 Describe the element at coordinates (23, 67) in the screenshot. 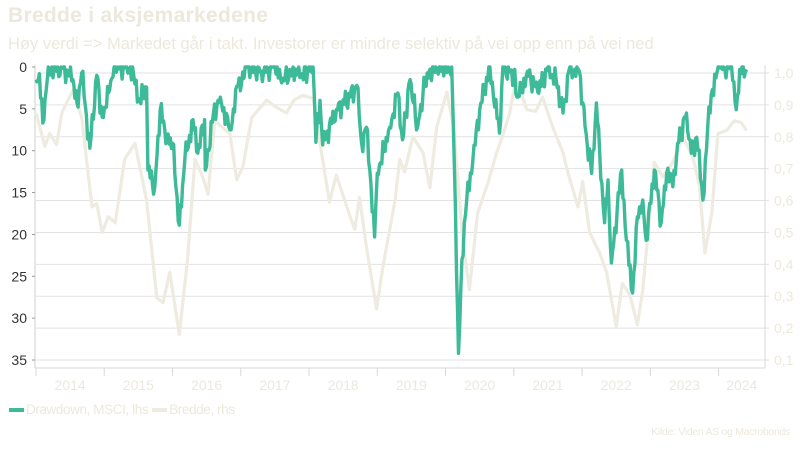

I see `left-axis-tick-label: 0` at that location.